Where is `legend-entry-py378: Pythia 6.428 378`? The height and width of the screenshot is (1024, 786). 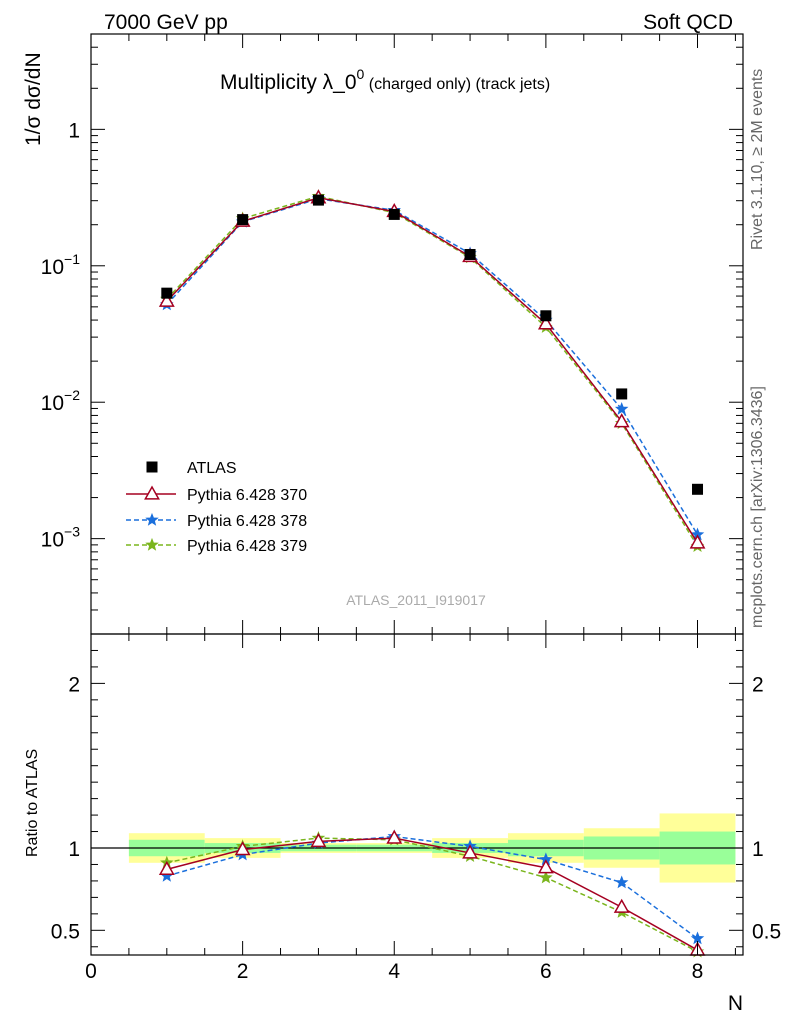
legend-entry-py378: Pythia 6.428 378 is located at coordinates (216, 521).